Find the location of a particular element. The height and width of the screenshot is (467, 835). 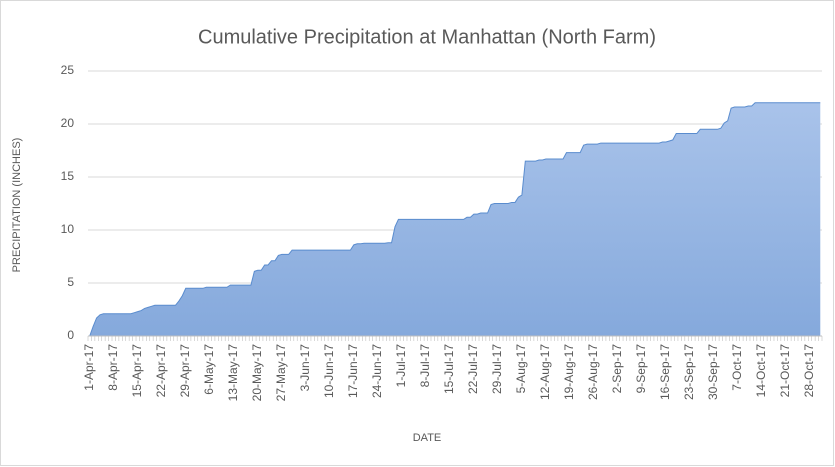

x-tick-label: 27-May-17 is located at coordinates (281, 373).